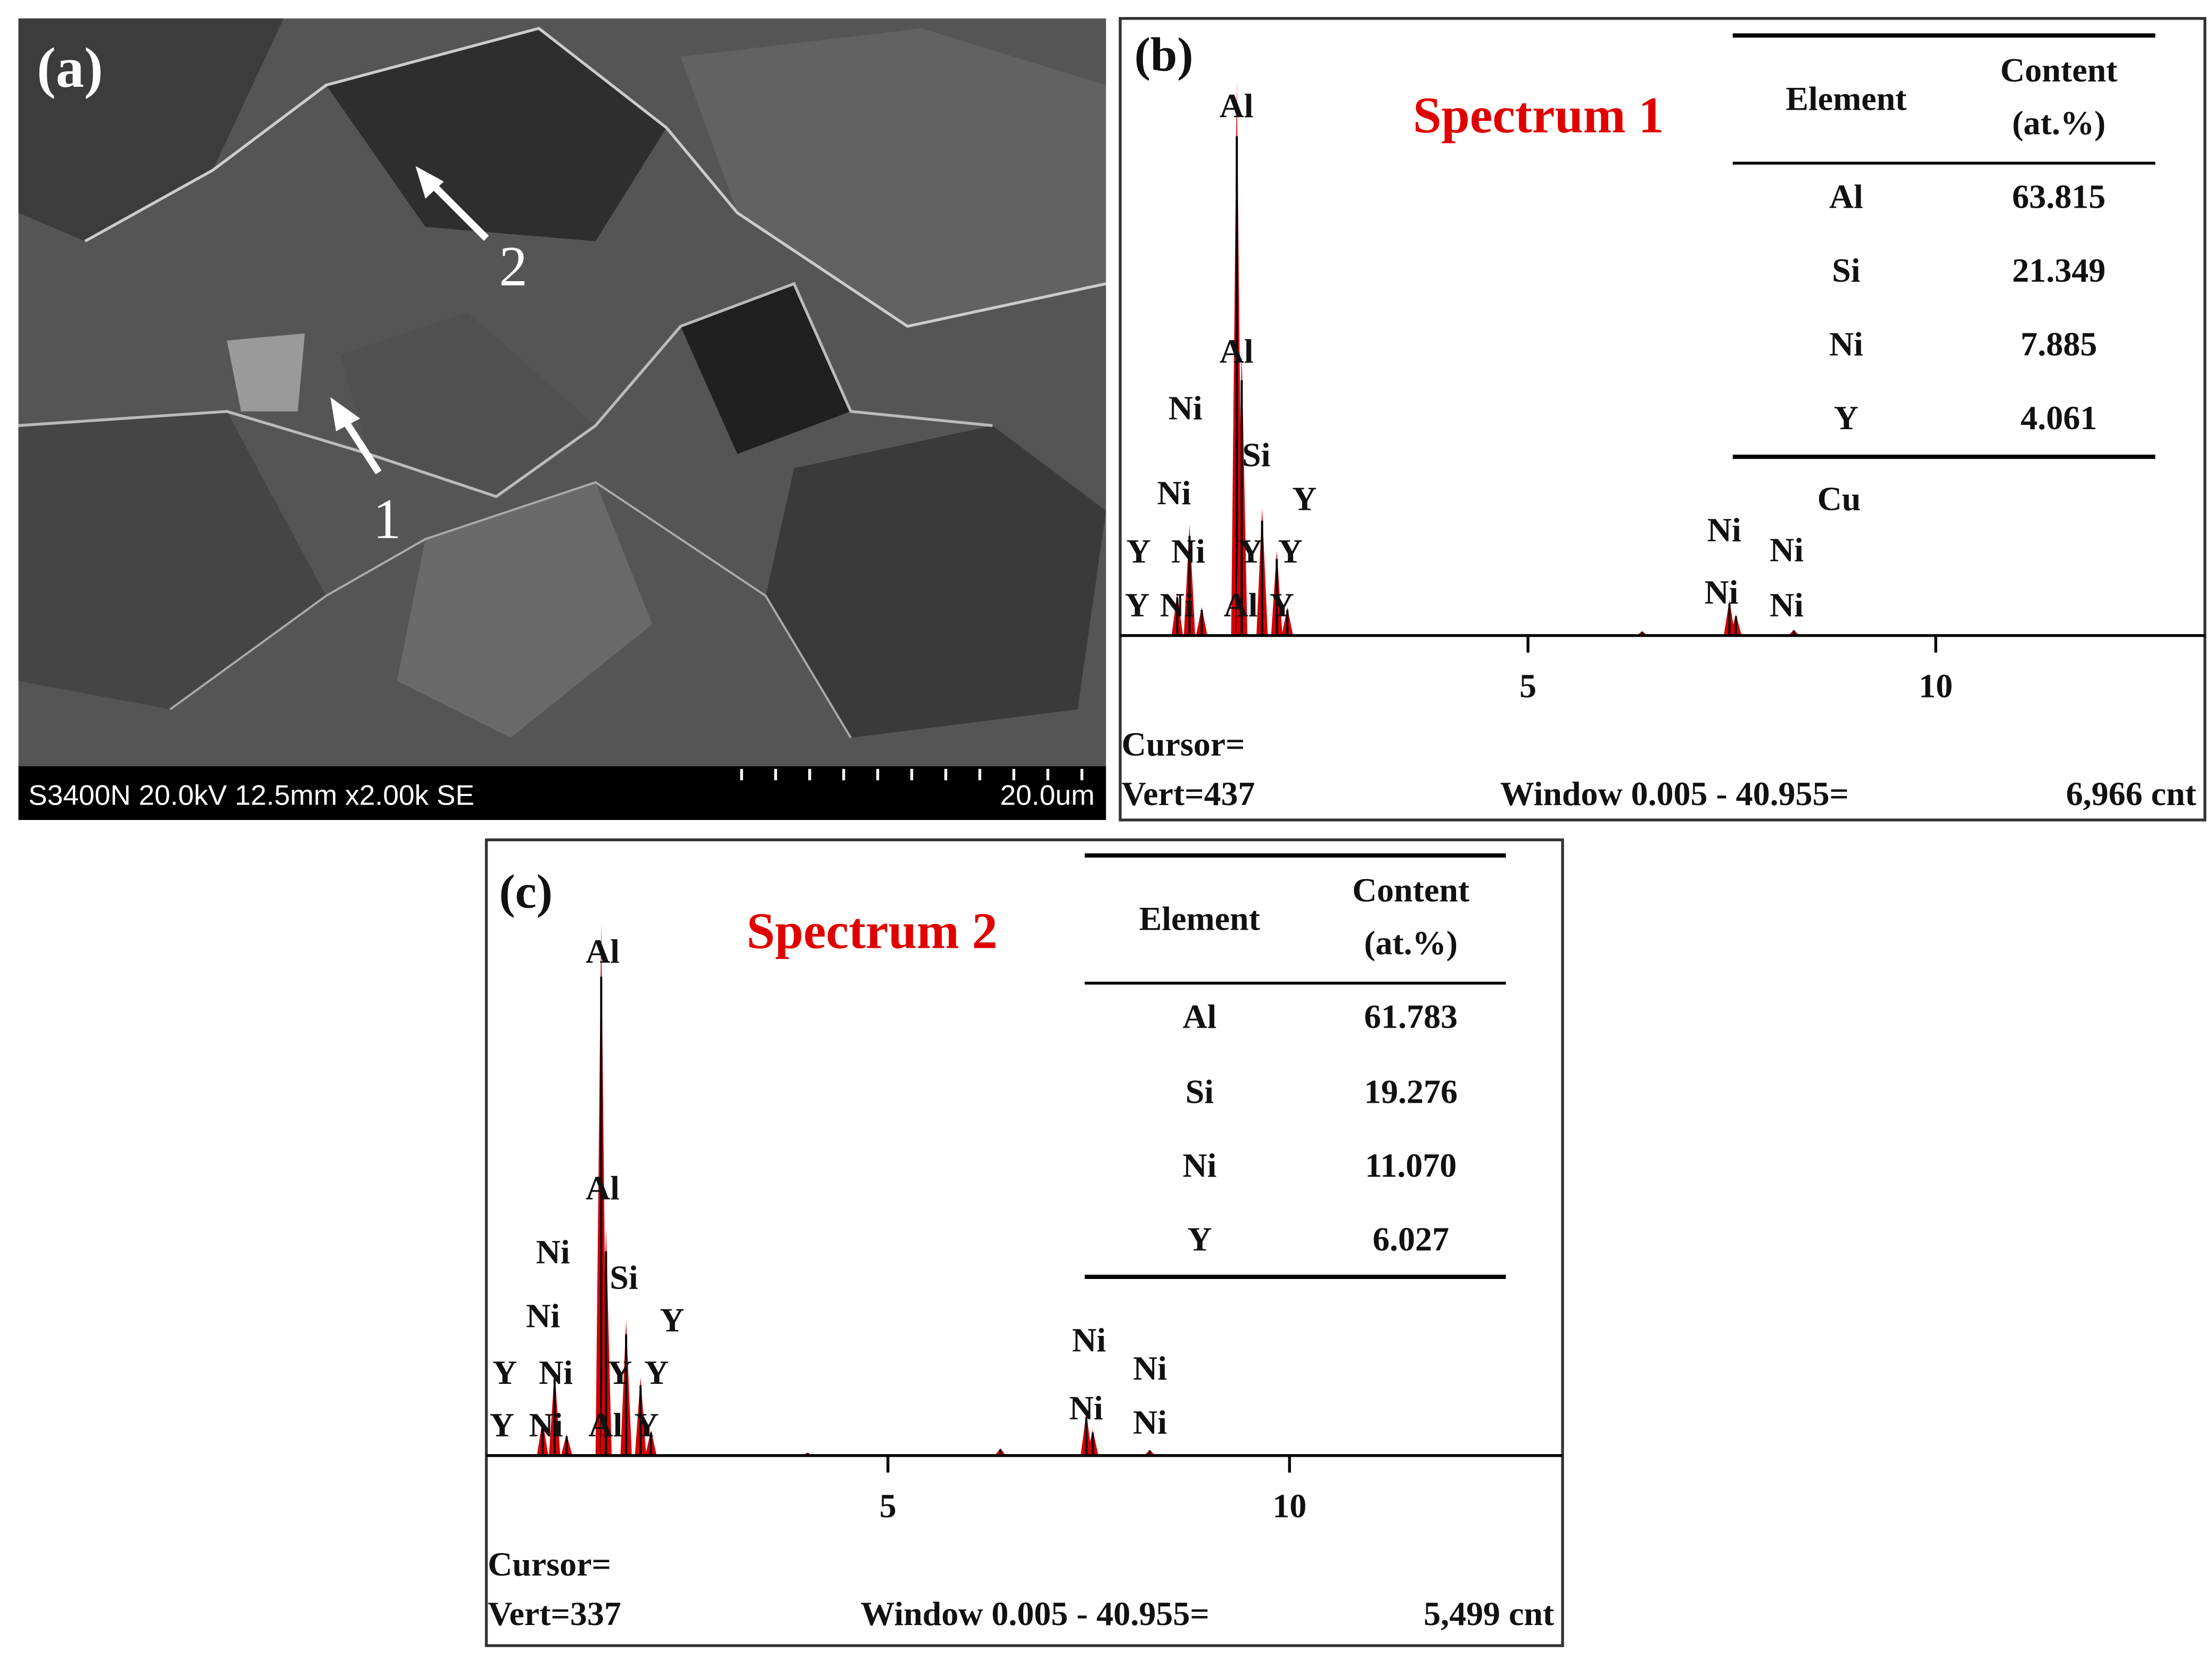  What do you see at coordinates (526, 891) in the screenshot?
I see `panel-label: (c)` at bounding box center [526, 891].